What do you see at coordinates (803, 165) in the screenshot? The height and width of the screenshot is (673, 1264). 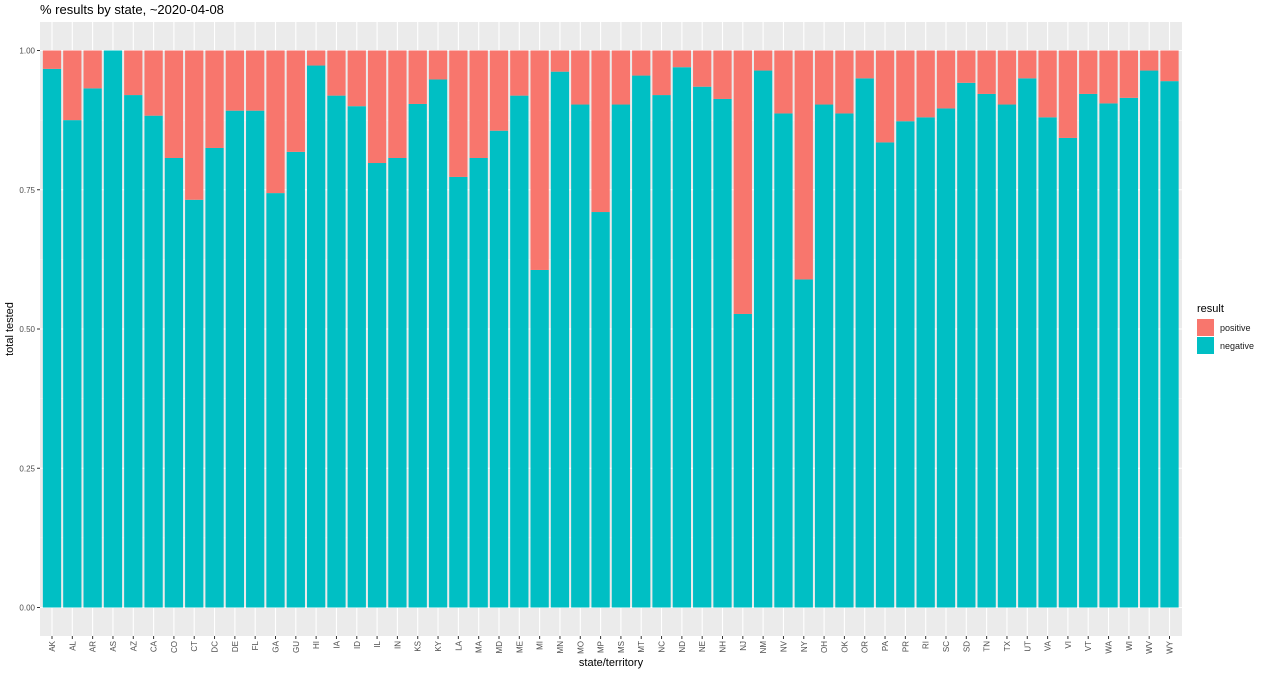 I see `bar-positive-NY` at bounding box center [803, 165].